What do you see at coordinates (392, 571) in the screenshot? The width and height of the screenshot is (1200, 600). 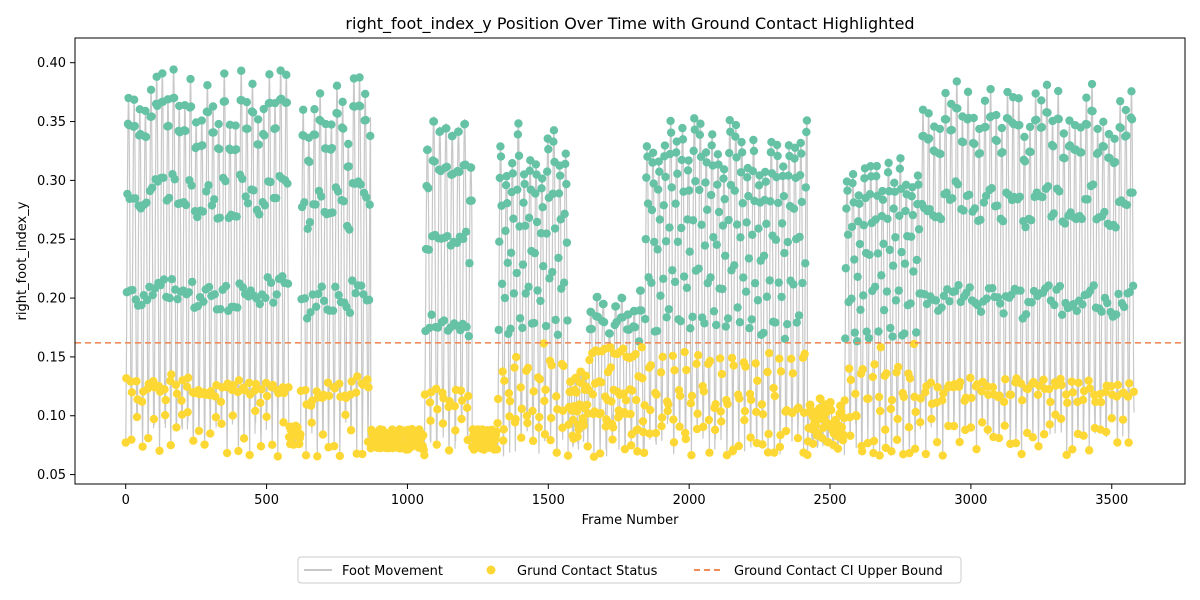 I see `legend-label-foot-movement: Foot Movement` at bounding box center [392, 571].